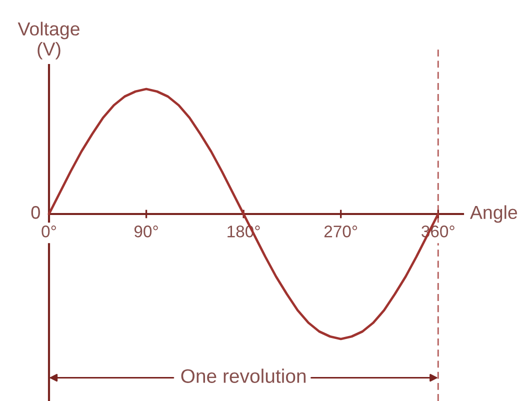 This screenshot has height=401, width=524. Describe the element at coordinates (35, 212) in the screenshot. I see `annotation: 0` at that location.